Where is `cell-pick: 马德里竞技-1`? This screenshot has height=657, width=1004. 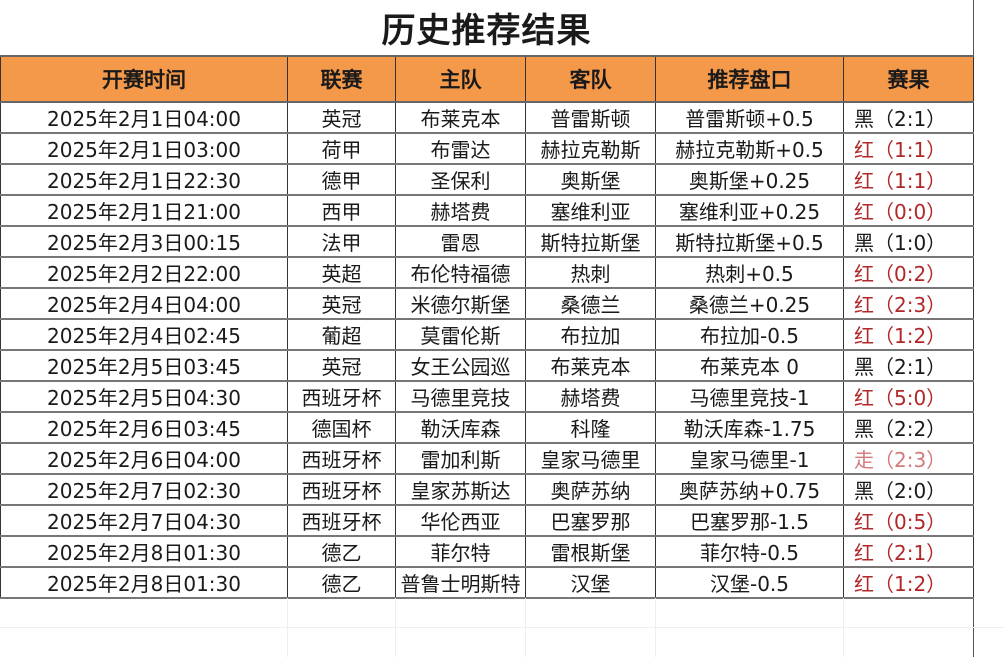
cell-pick: 马德里竞技-1 is located at coordinates (749, 396).